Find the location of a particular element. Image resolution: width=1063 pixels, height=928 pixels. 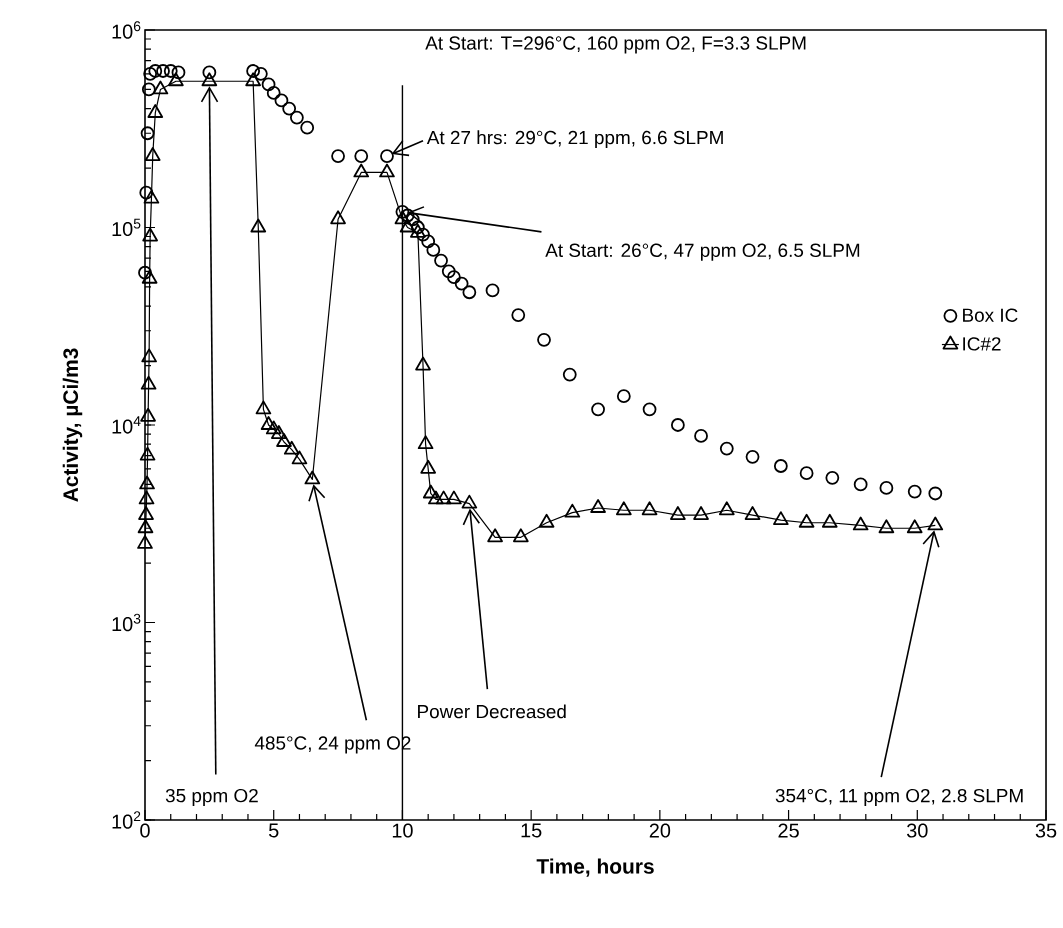

legend-label: Box IC is located at coordinates (990, 315).